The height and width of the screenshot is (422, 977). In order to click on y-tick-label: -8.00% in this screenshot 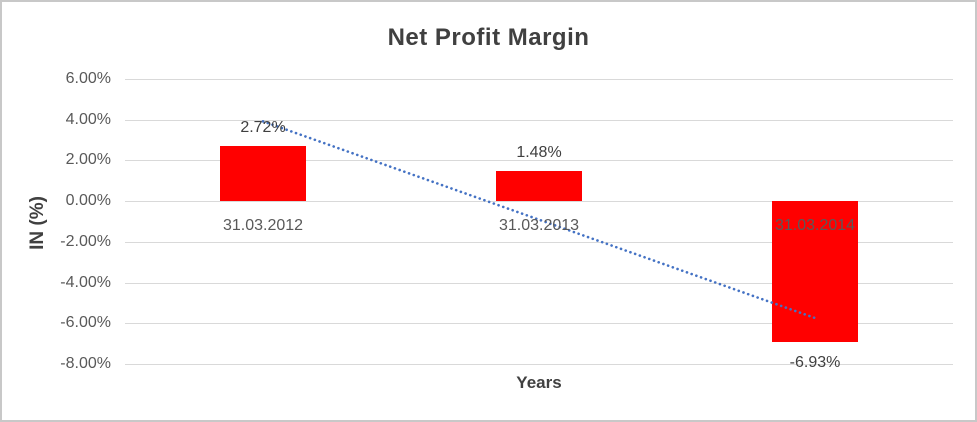, I will do `click(85, 363)`.